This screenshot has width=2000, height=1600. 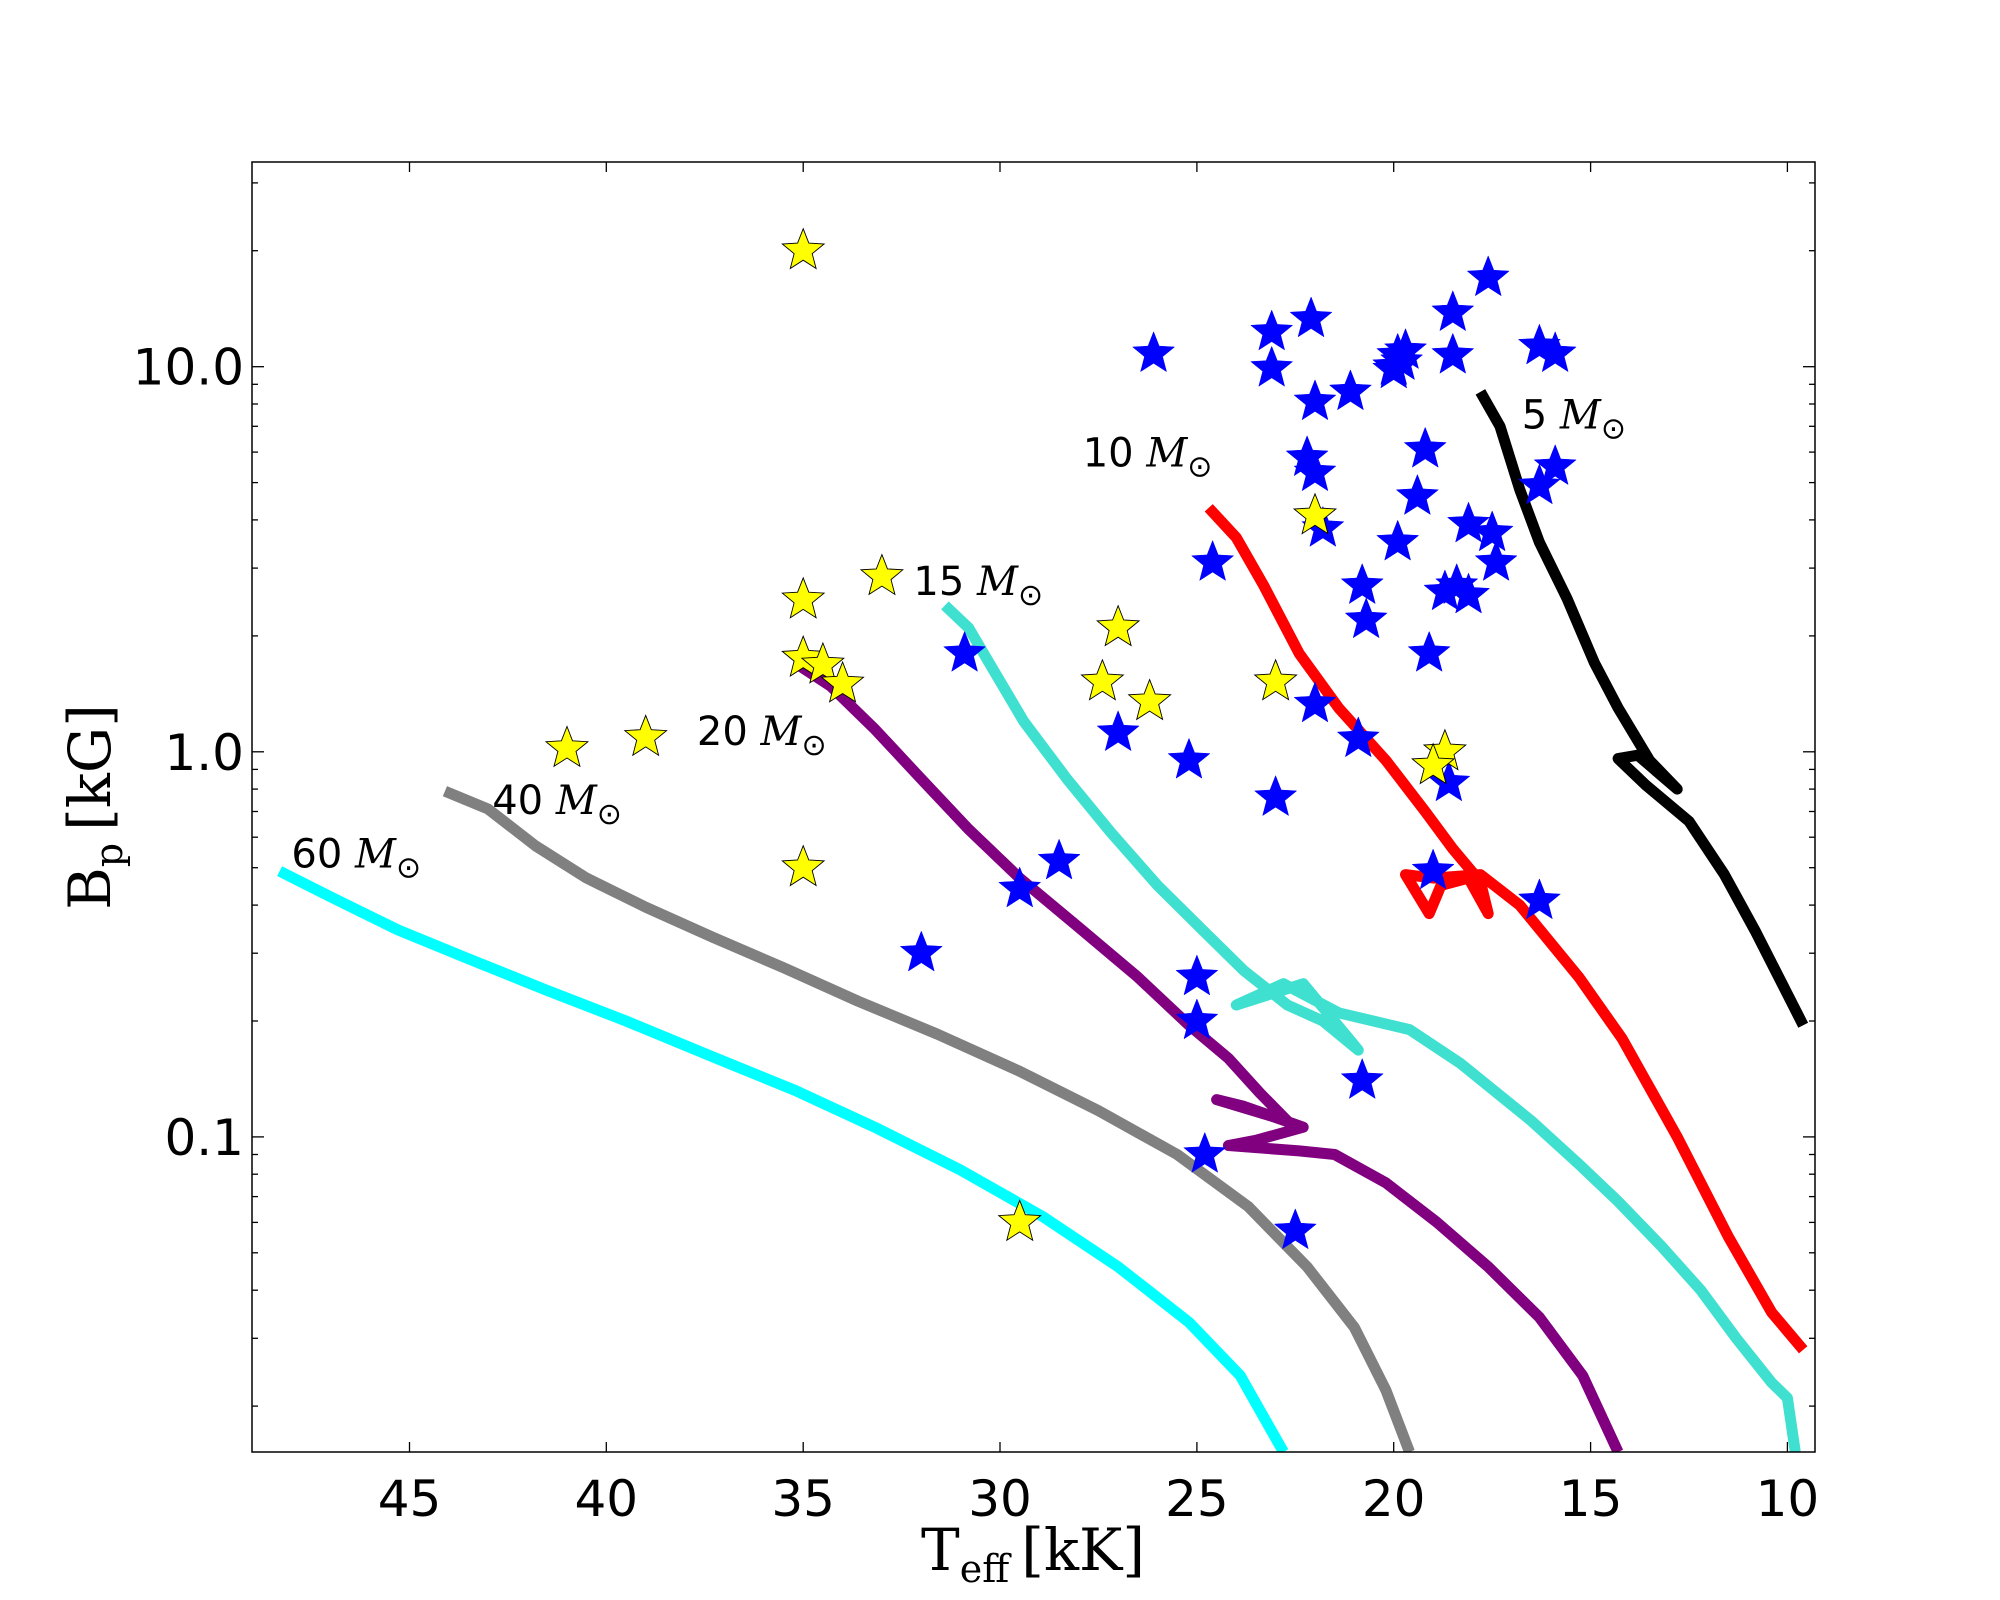 What do you see at coordinates (410, 1499) in the screenshot?
I see `x-tick-label: 45` at bounding box center [410, 1499].